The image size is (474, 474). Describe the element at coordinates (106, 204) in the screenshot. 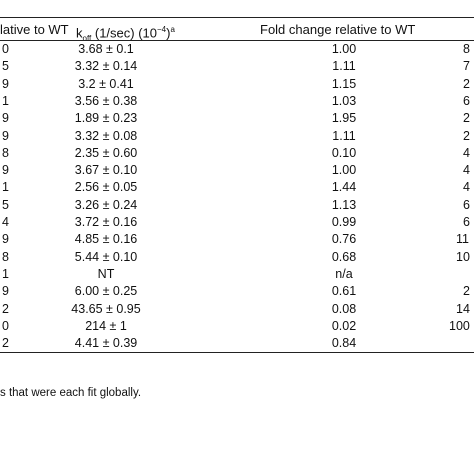

I see `table-cell: 3.26 ± 0.24` at that location.